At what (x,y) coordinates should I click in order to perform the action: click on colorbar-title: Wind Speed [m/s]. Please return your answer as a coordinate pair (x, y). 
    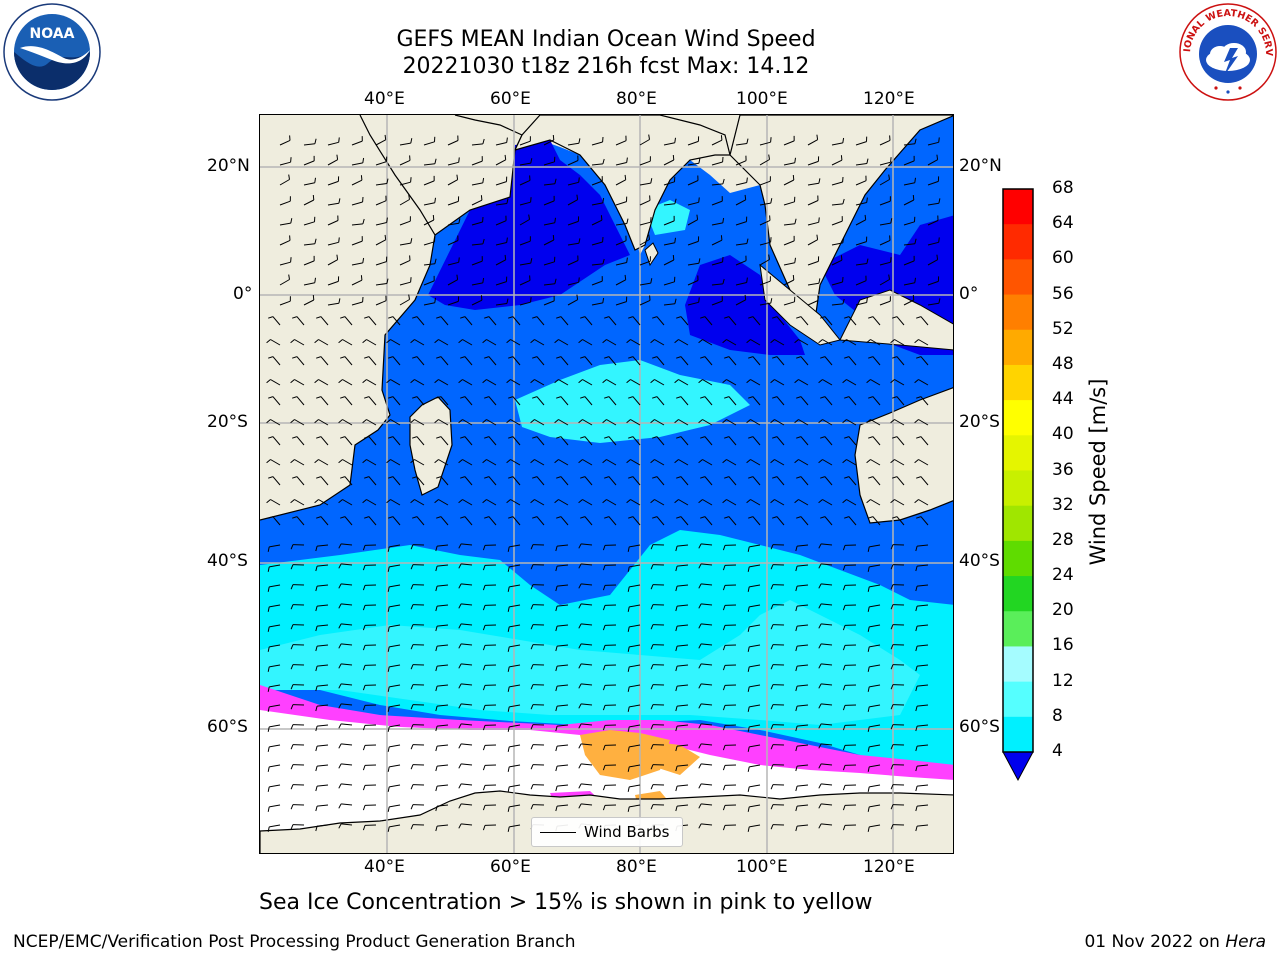
    Looking at the image, I should click on (1098, 472).